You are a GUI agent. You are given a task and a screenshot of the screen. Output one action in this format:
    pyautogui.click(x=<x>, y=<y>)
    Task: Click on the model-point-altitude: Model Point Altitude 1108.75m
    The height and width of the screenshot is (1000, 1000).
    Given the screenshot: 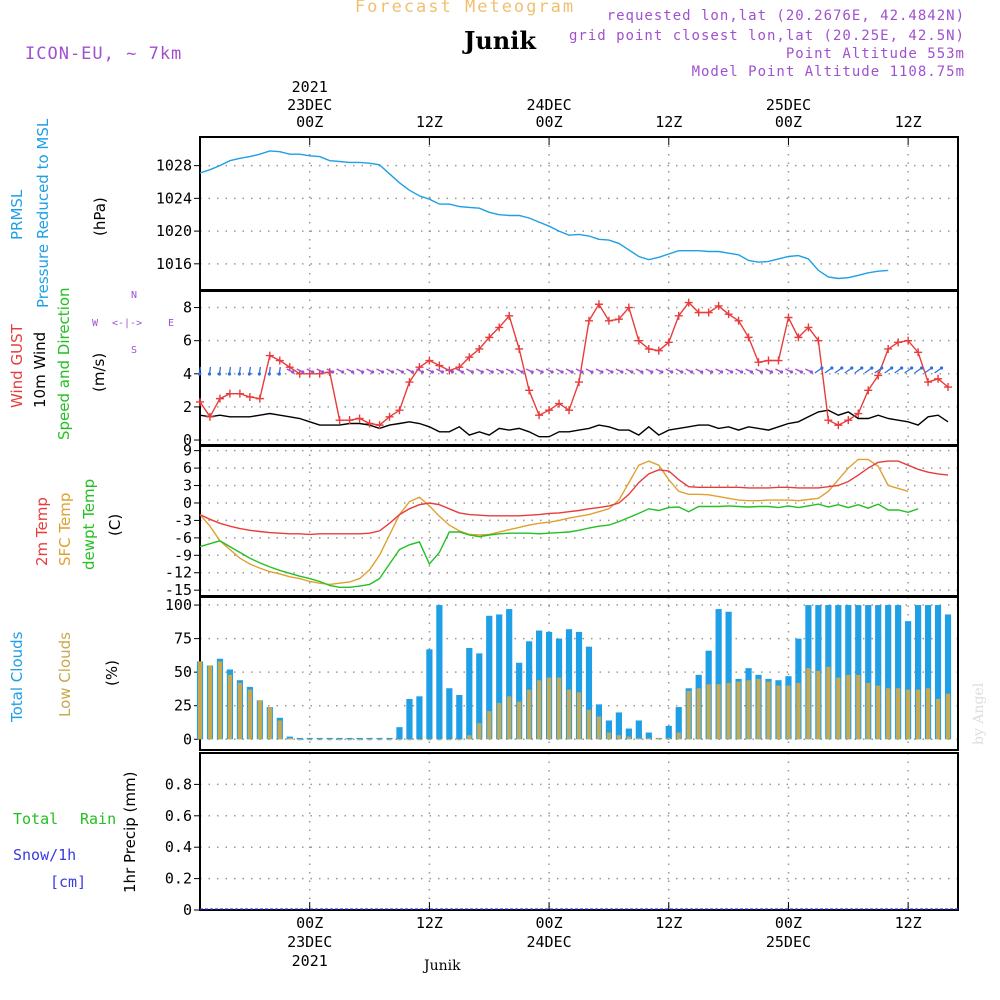 What is the action you would take?
    pyautogui.click(x=828, y=72)
    